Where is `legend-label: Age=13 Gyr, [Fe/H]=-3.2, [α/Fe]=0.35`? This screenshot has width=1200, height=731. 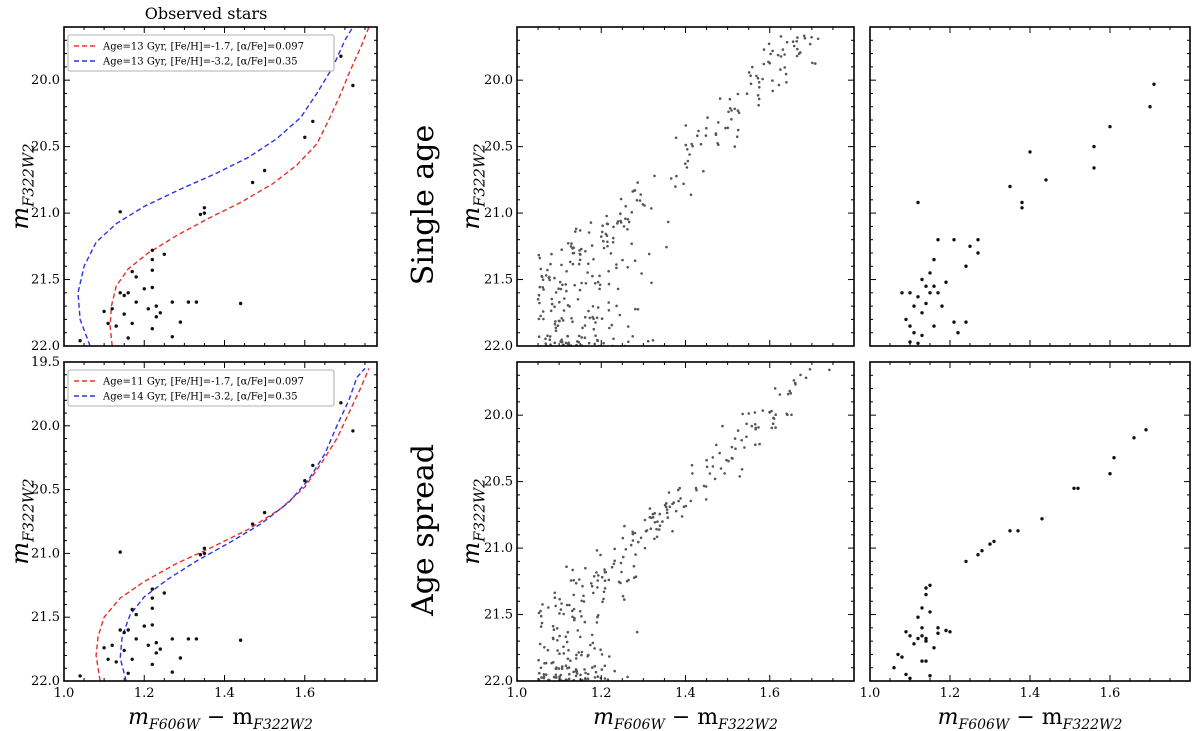
legend-label: Age=13 Gyr, [Fe/H]=-3.2, [α/Fe]=0.35 is located at coordinates (200, 62).